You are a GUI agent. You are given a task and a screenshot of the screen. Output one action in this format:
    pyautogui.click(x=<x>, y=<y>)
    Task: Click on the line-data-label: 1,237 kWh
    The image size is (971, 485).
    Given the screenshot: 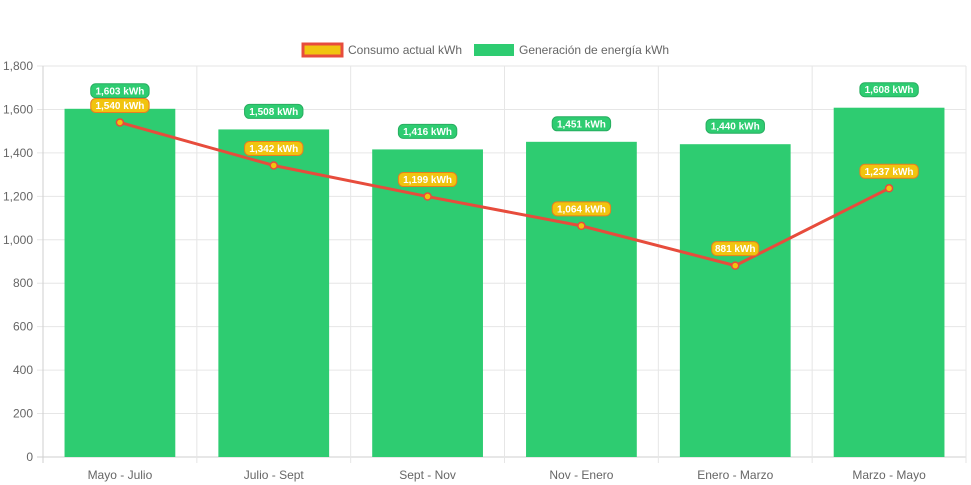 What is the action you would take?
    pyautogui.click(x=889, y=171)
    